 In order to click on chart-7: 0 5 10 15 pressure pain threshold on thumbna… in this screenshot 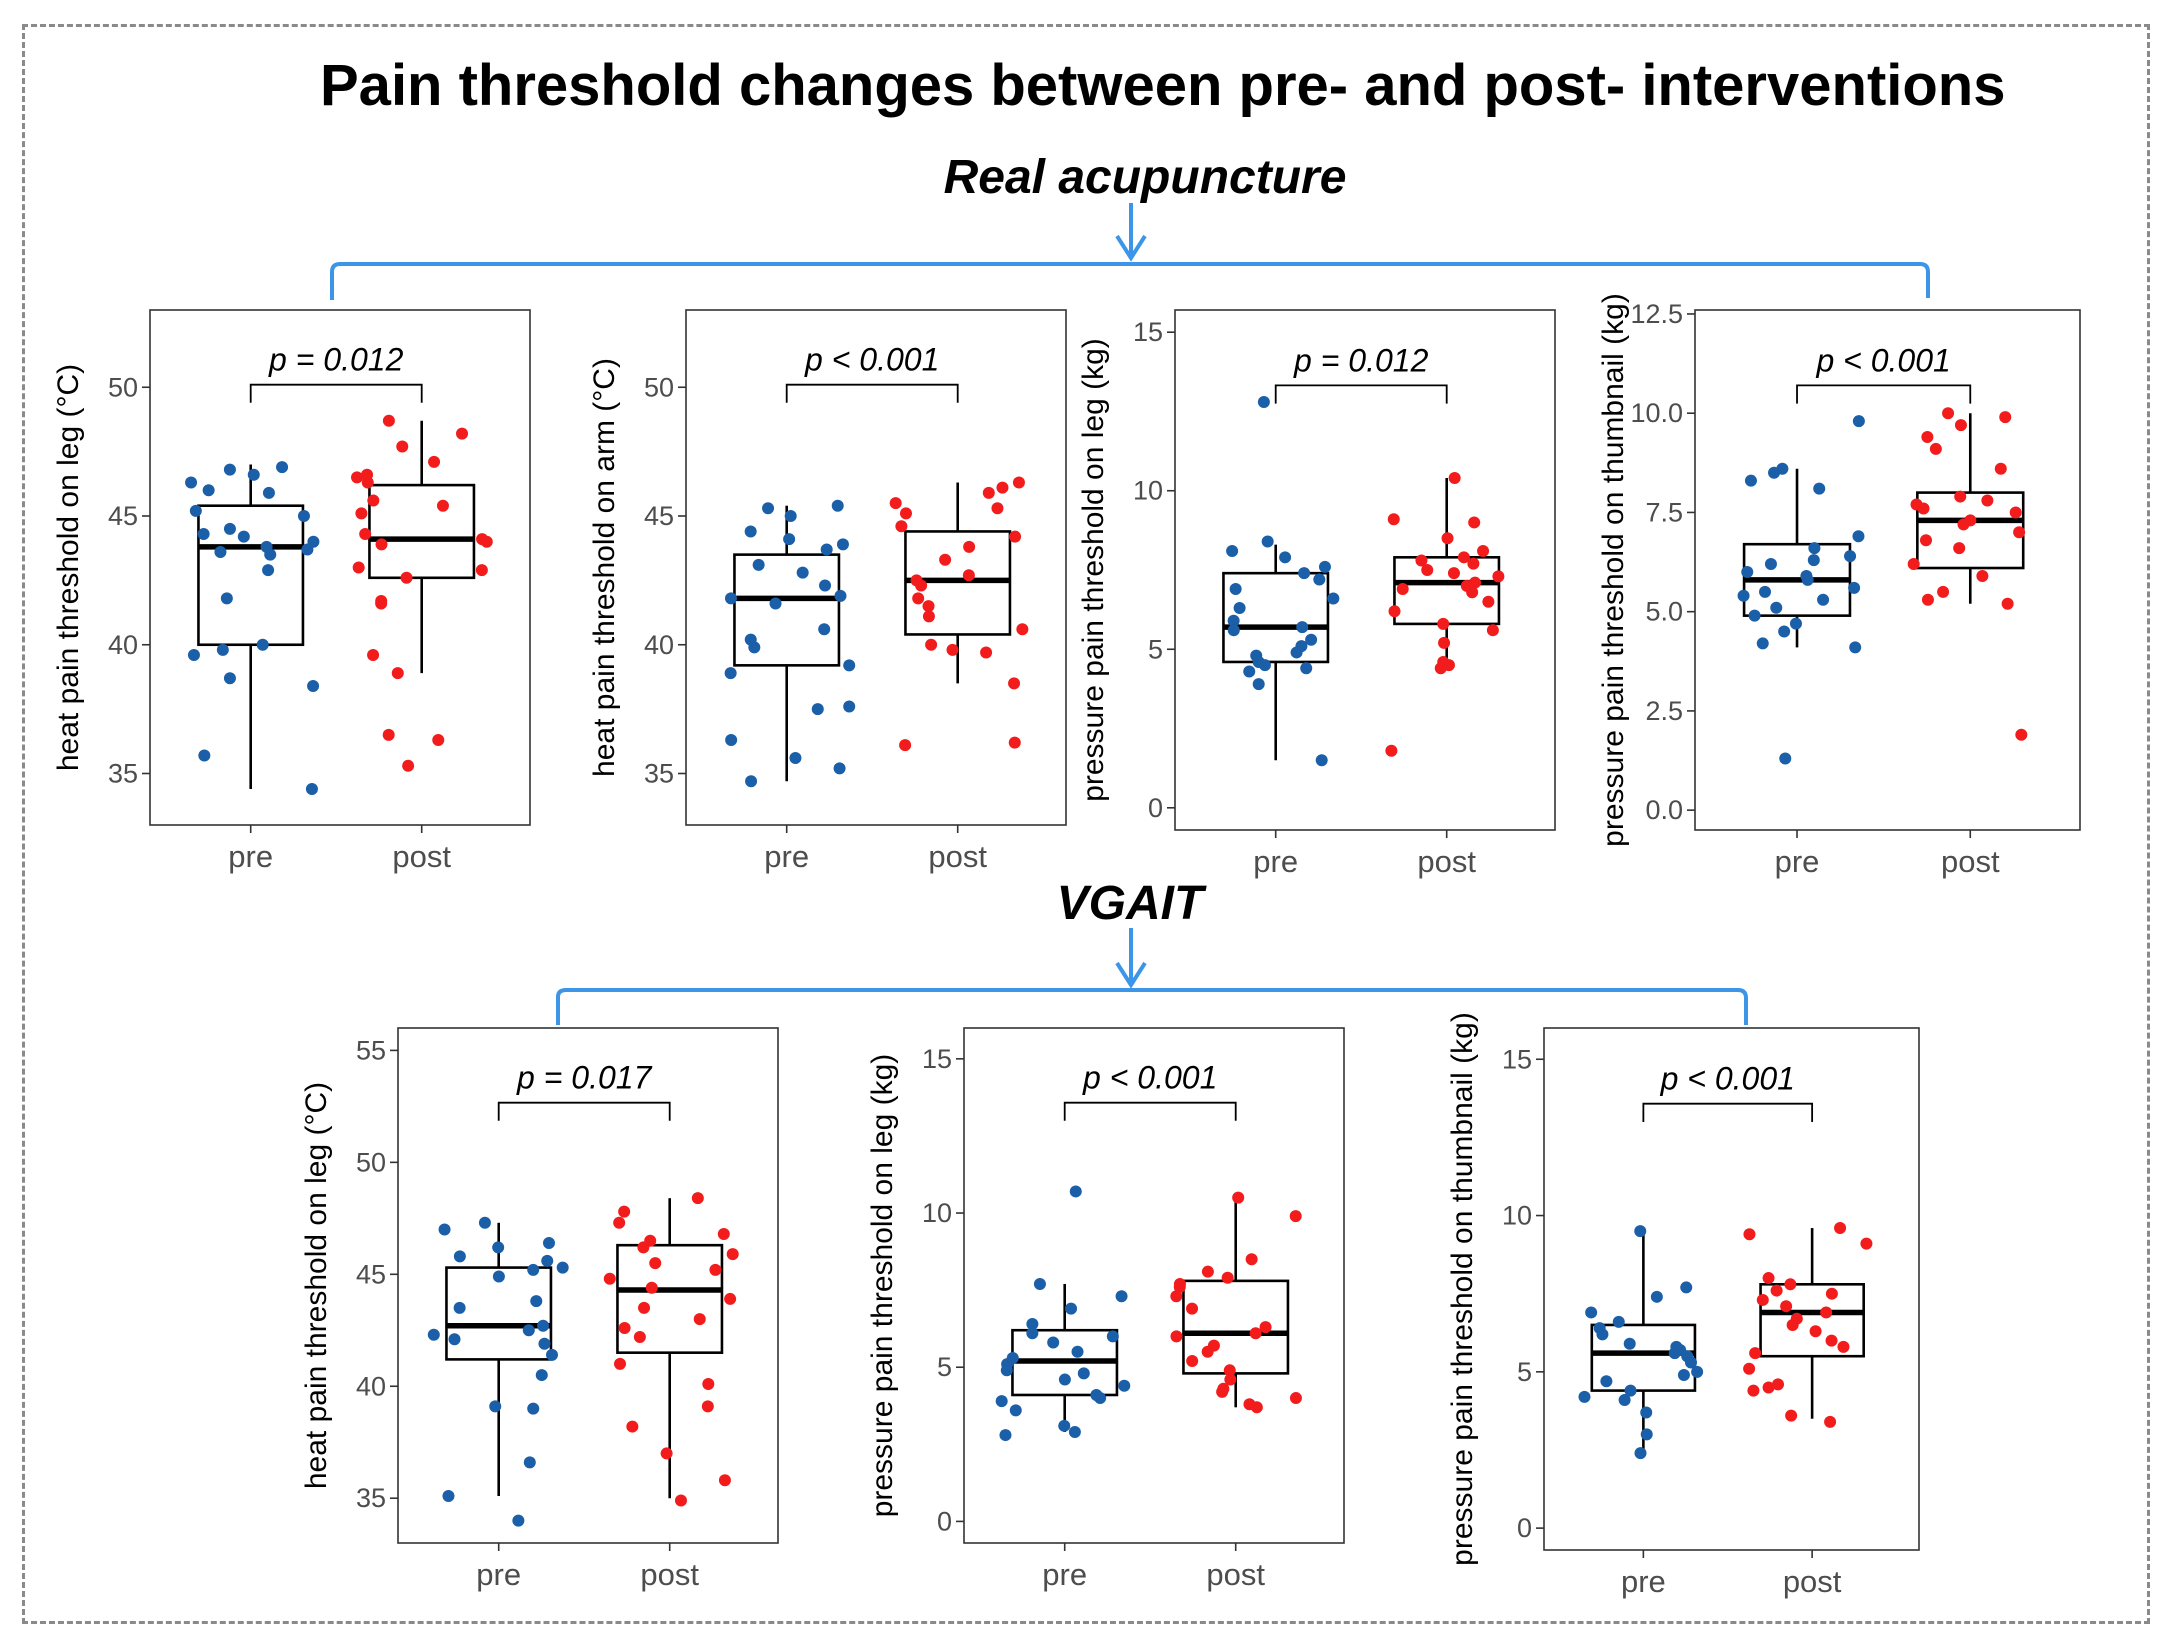, I will do `click(1683, 1305)`.